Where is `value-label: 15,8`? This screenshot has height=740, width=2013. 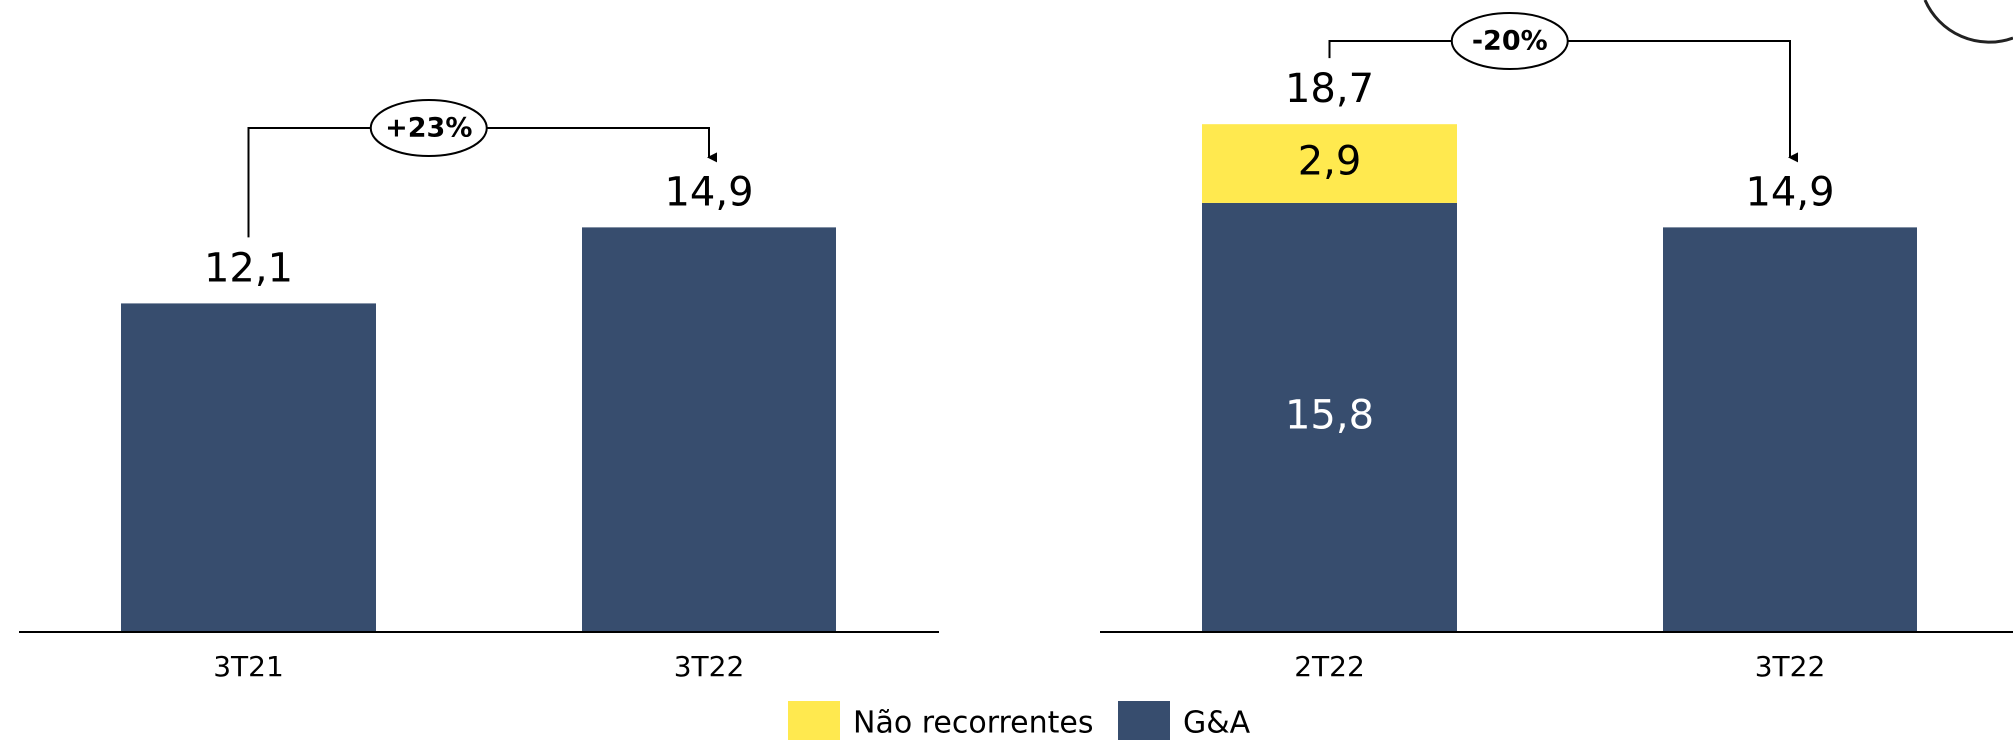
value-label: 15,8 is located at coordinates (1329, 415).